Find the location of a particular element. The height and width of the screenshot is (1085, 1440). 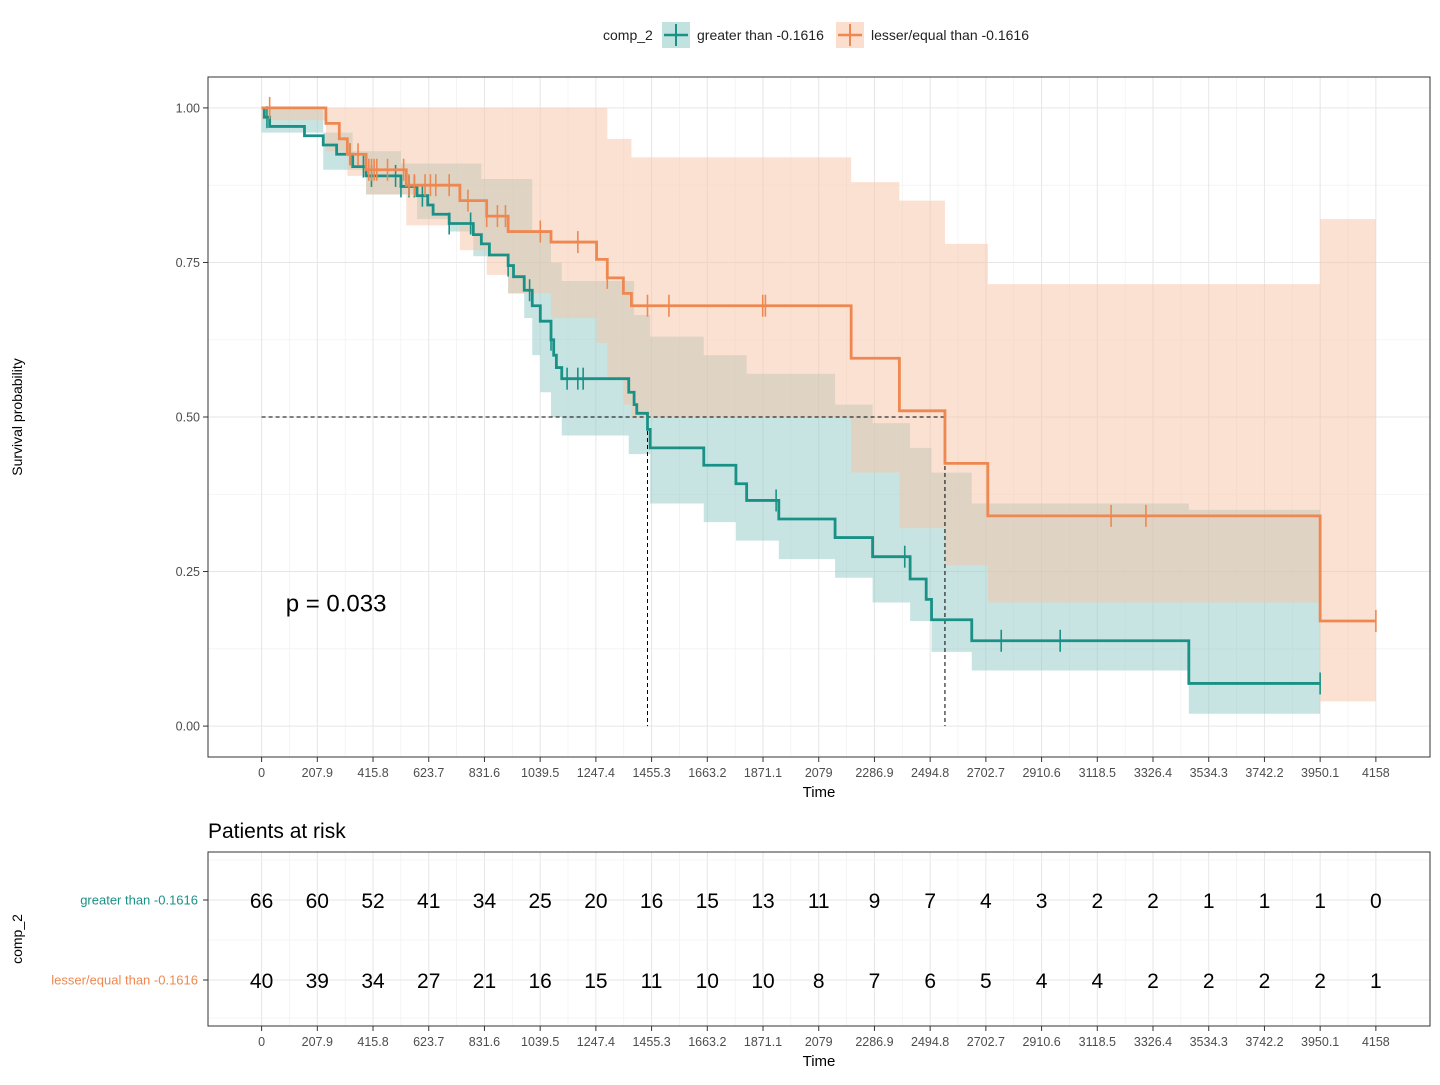

risk-count: 21 is located at coordinates (484, 981).